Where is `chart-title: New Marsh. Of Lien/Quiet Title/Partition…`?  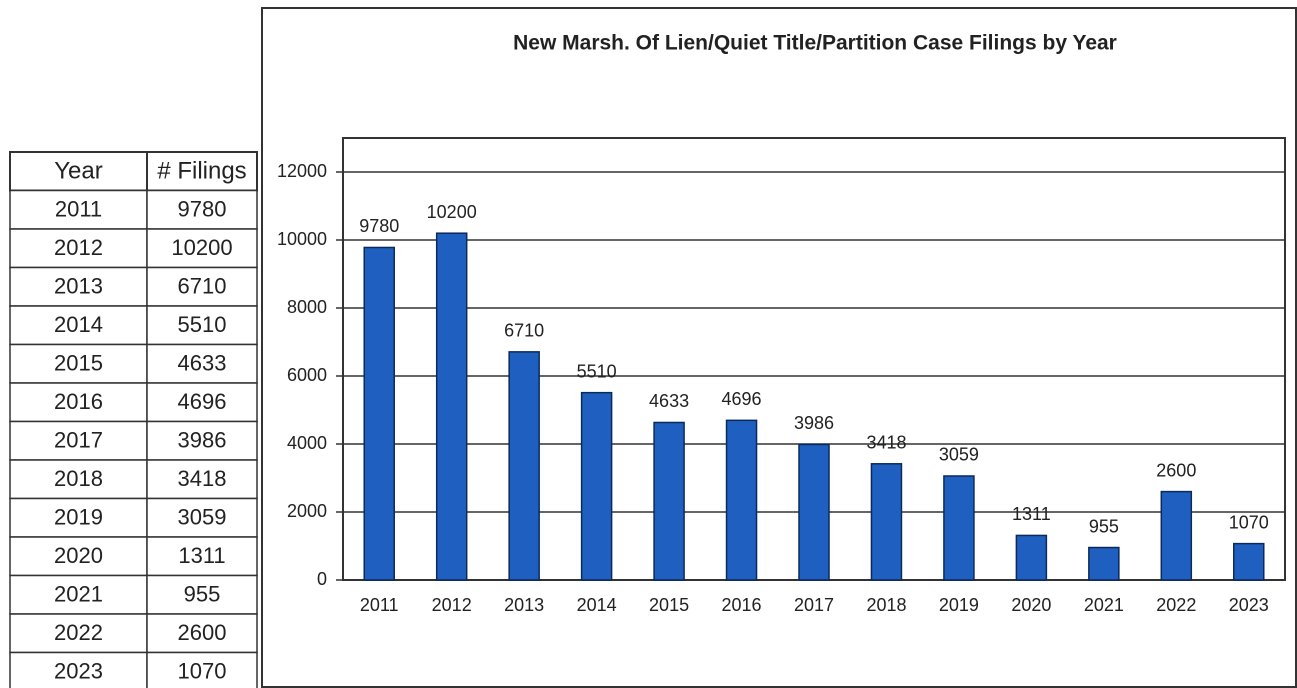
chart-title: New Marsh. Of Lien/Quiet Title/Partition… is located at coordinates (815, 43).